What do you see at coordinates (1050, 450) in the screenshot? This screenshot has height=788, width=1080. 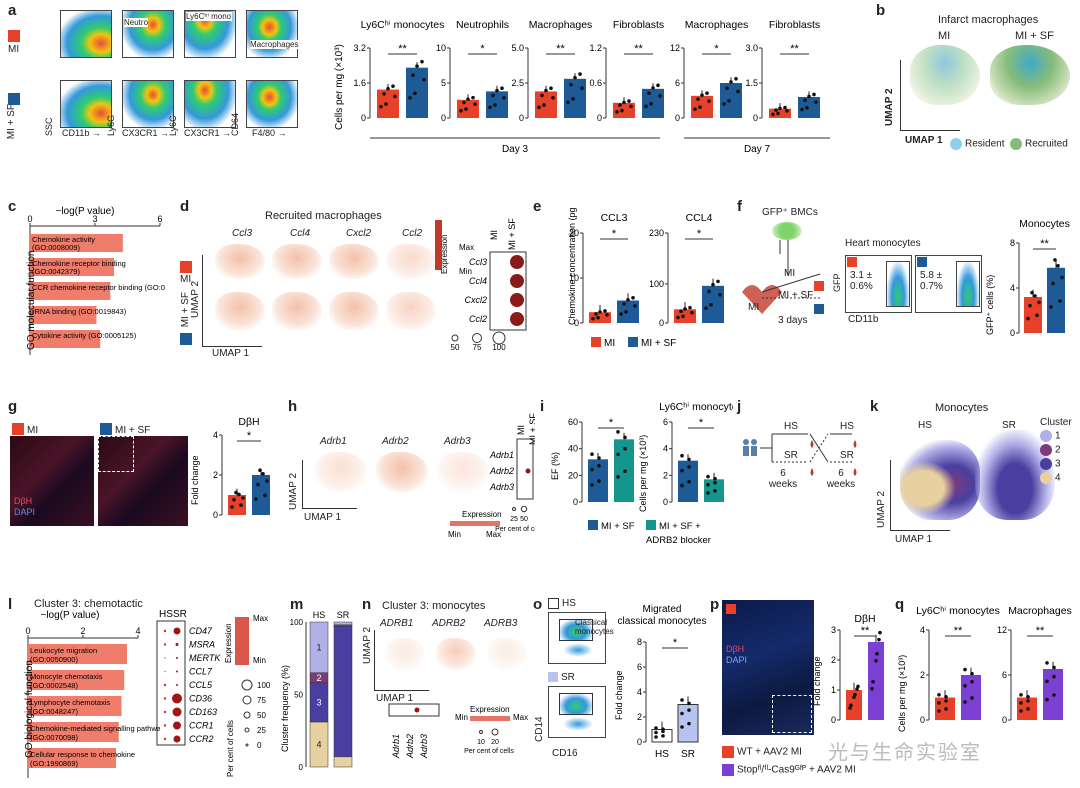 I see `k-legend-item: 2` at bounding box center [1050, 450].